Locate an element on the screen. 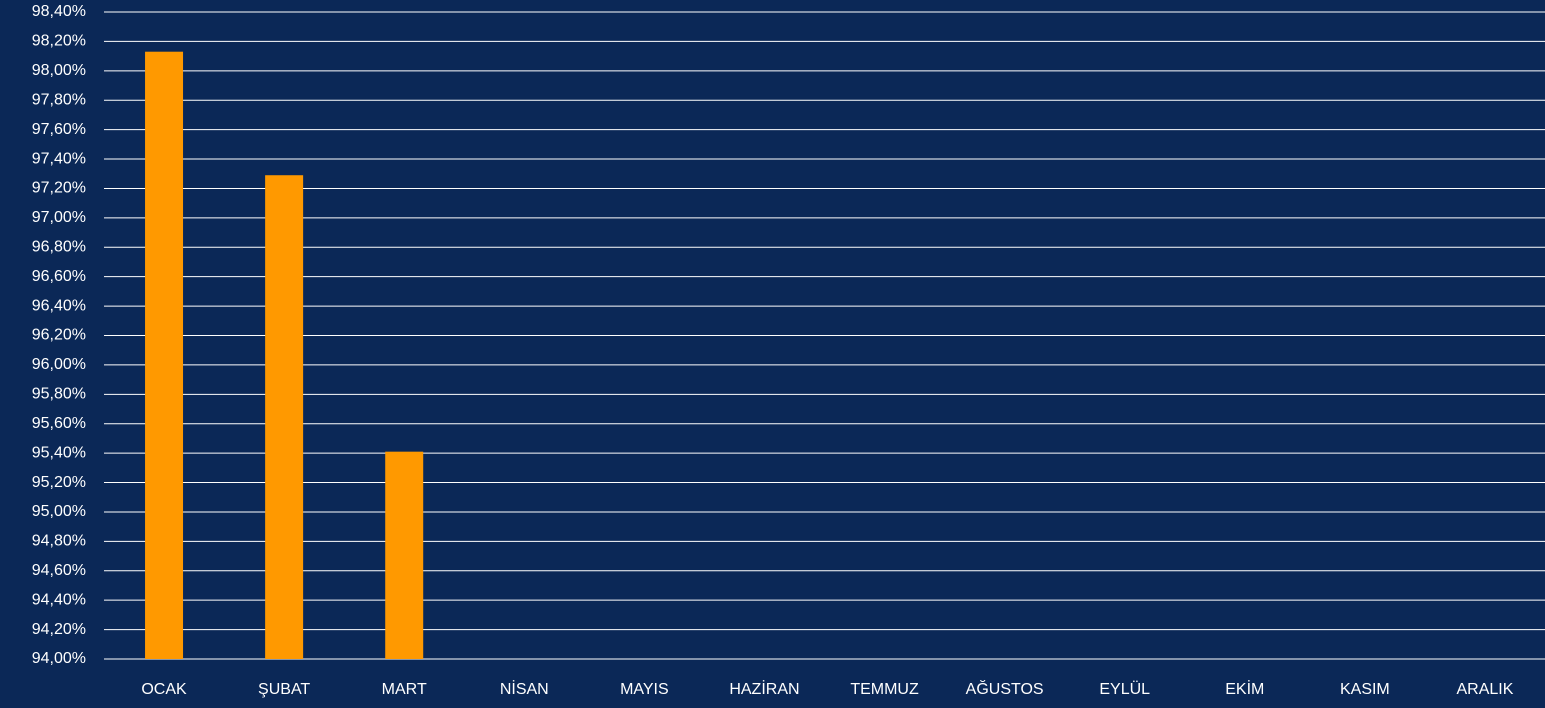 The width and height of the screenshot is (1545, 708). y-tick-label: 97,80% is located at coordinates (59, 99).